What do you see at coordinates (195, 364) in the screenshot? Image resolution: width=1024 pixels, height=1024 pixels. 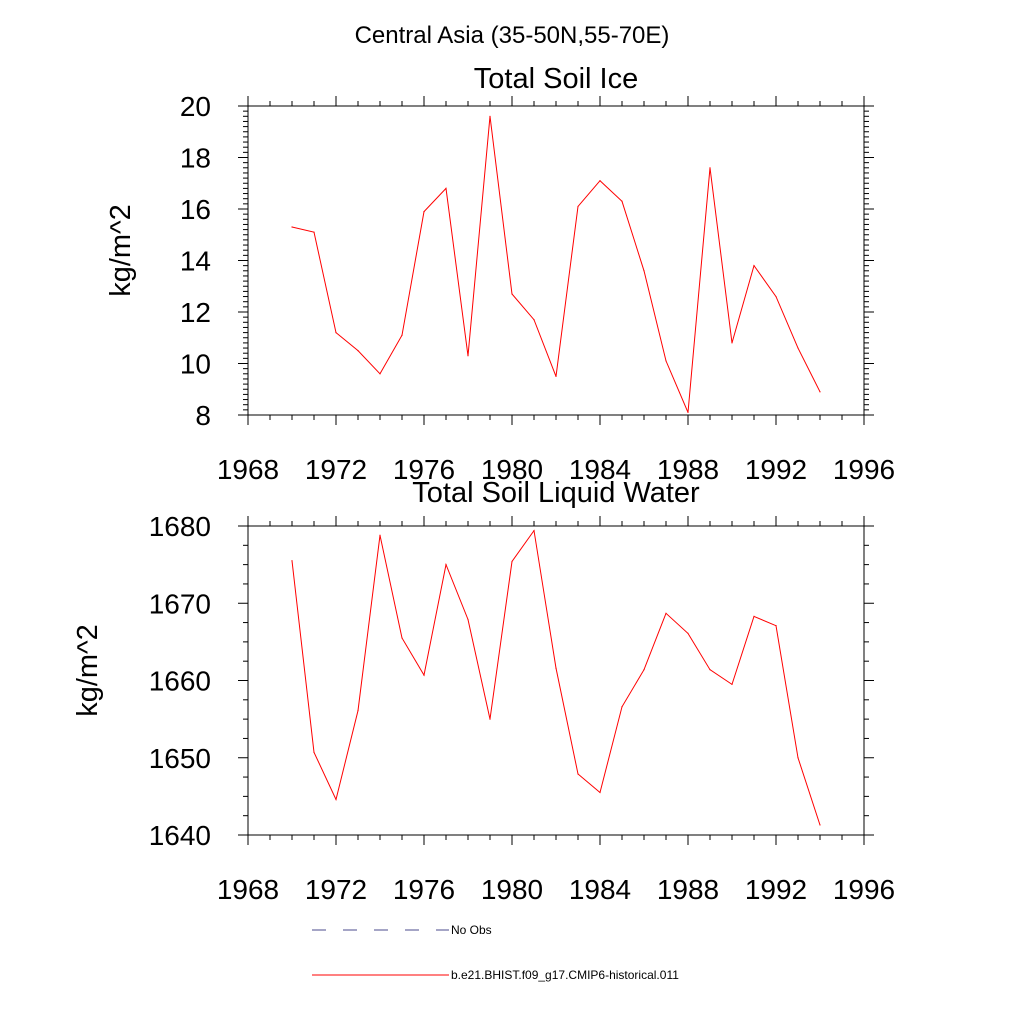 I see `y-tick-label: 10` at bounding box center [195, 364].